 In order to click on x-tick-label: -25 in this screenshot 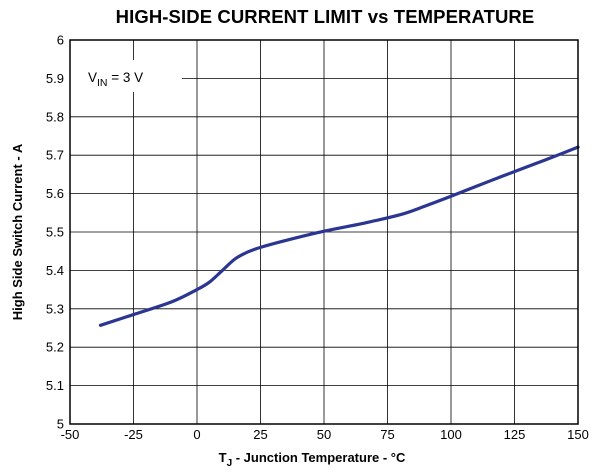, I will do `click(133, 434)`.